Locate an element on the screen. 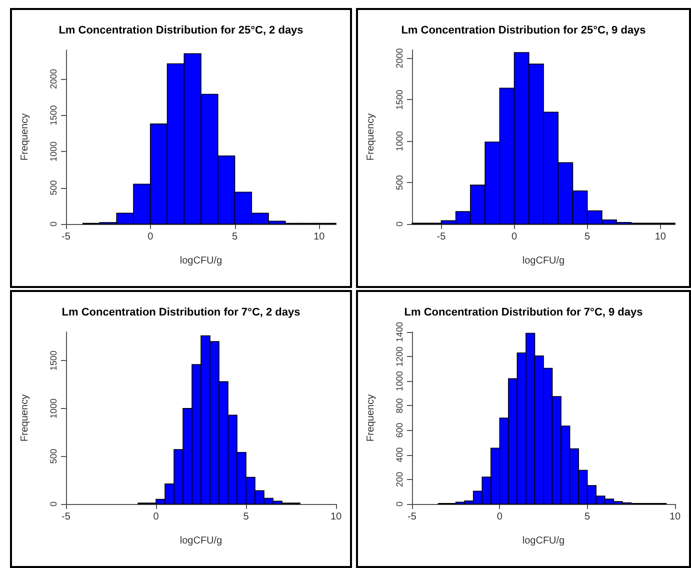  chart-title: Lm Concentration Distribution for 25°C, 9 days is located at coordinates (523, 30).